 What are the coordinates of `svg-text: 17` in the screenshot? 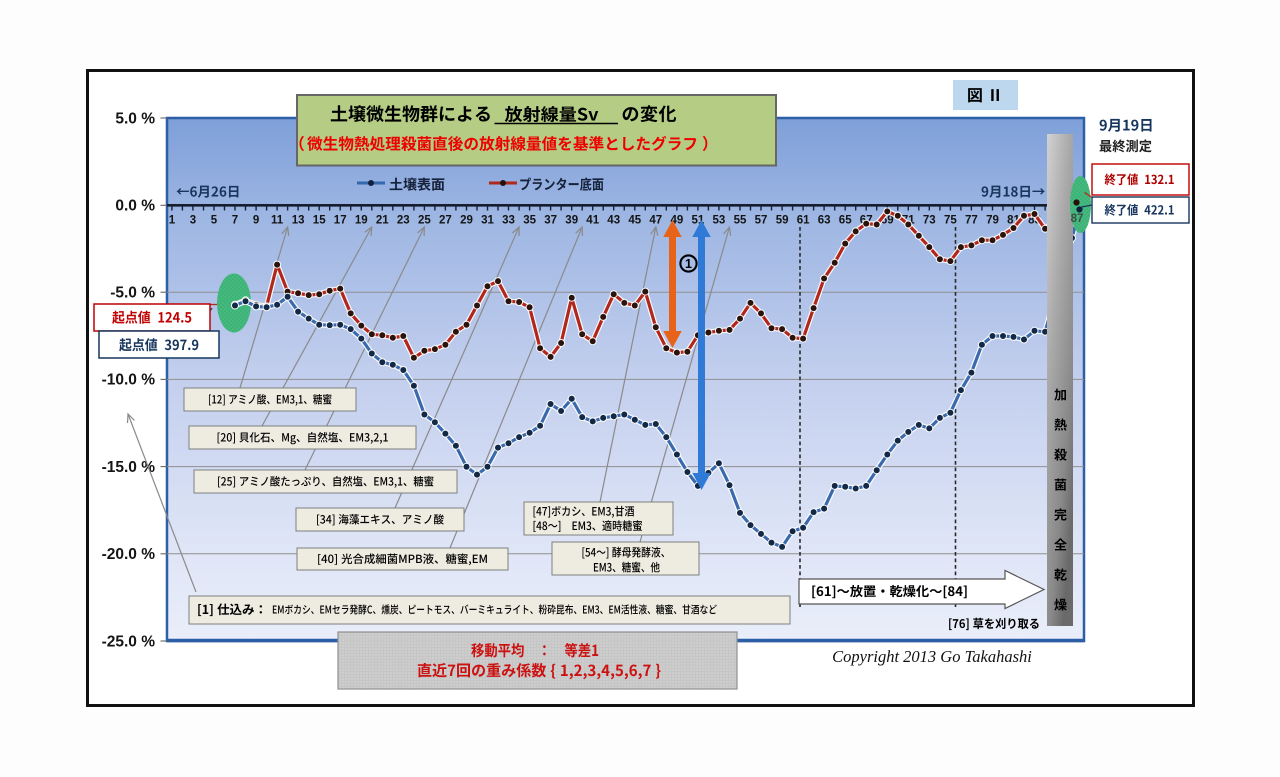 It's located at (340, 221).